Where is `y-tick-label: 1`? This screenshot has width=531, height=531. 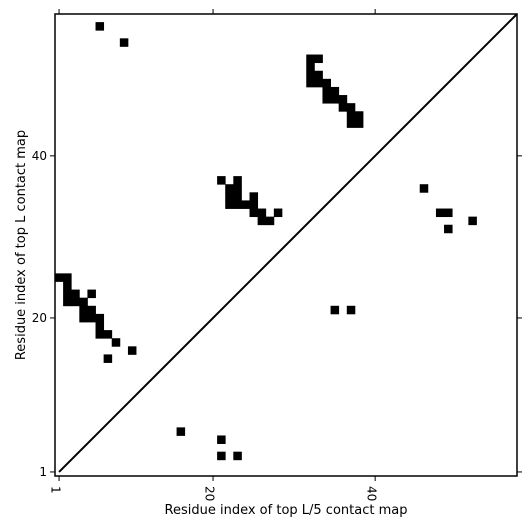 y-tick-label: 1 is located at coordinates (43, 472).